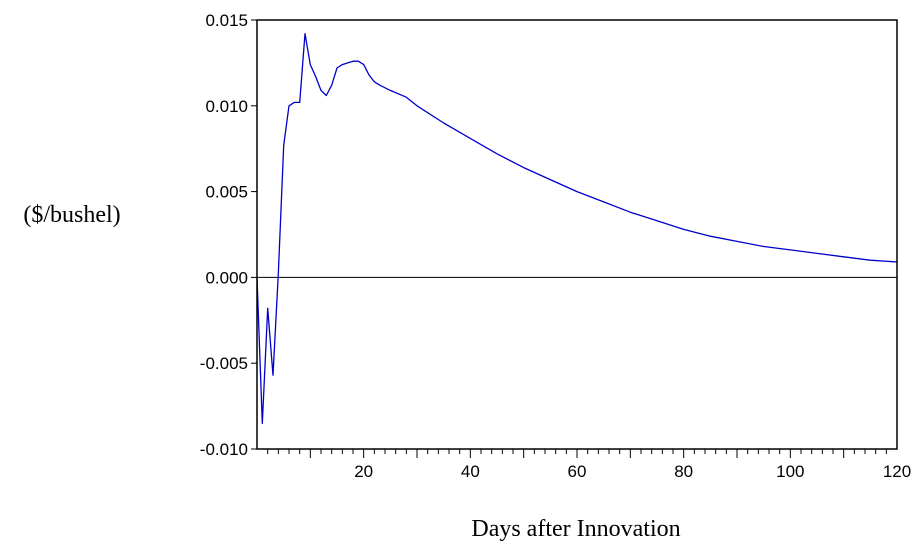 The height and width of the screenshot is (555, 919). Describe the element at coordinates (226, 192) in the screenshot. I see `y-tick-label: 0.005` at that location.